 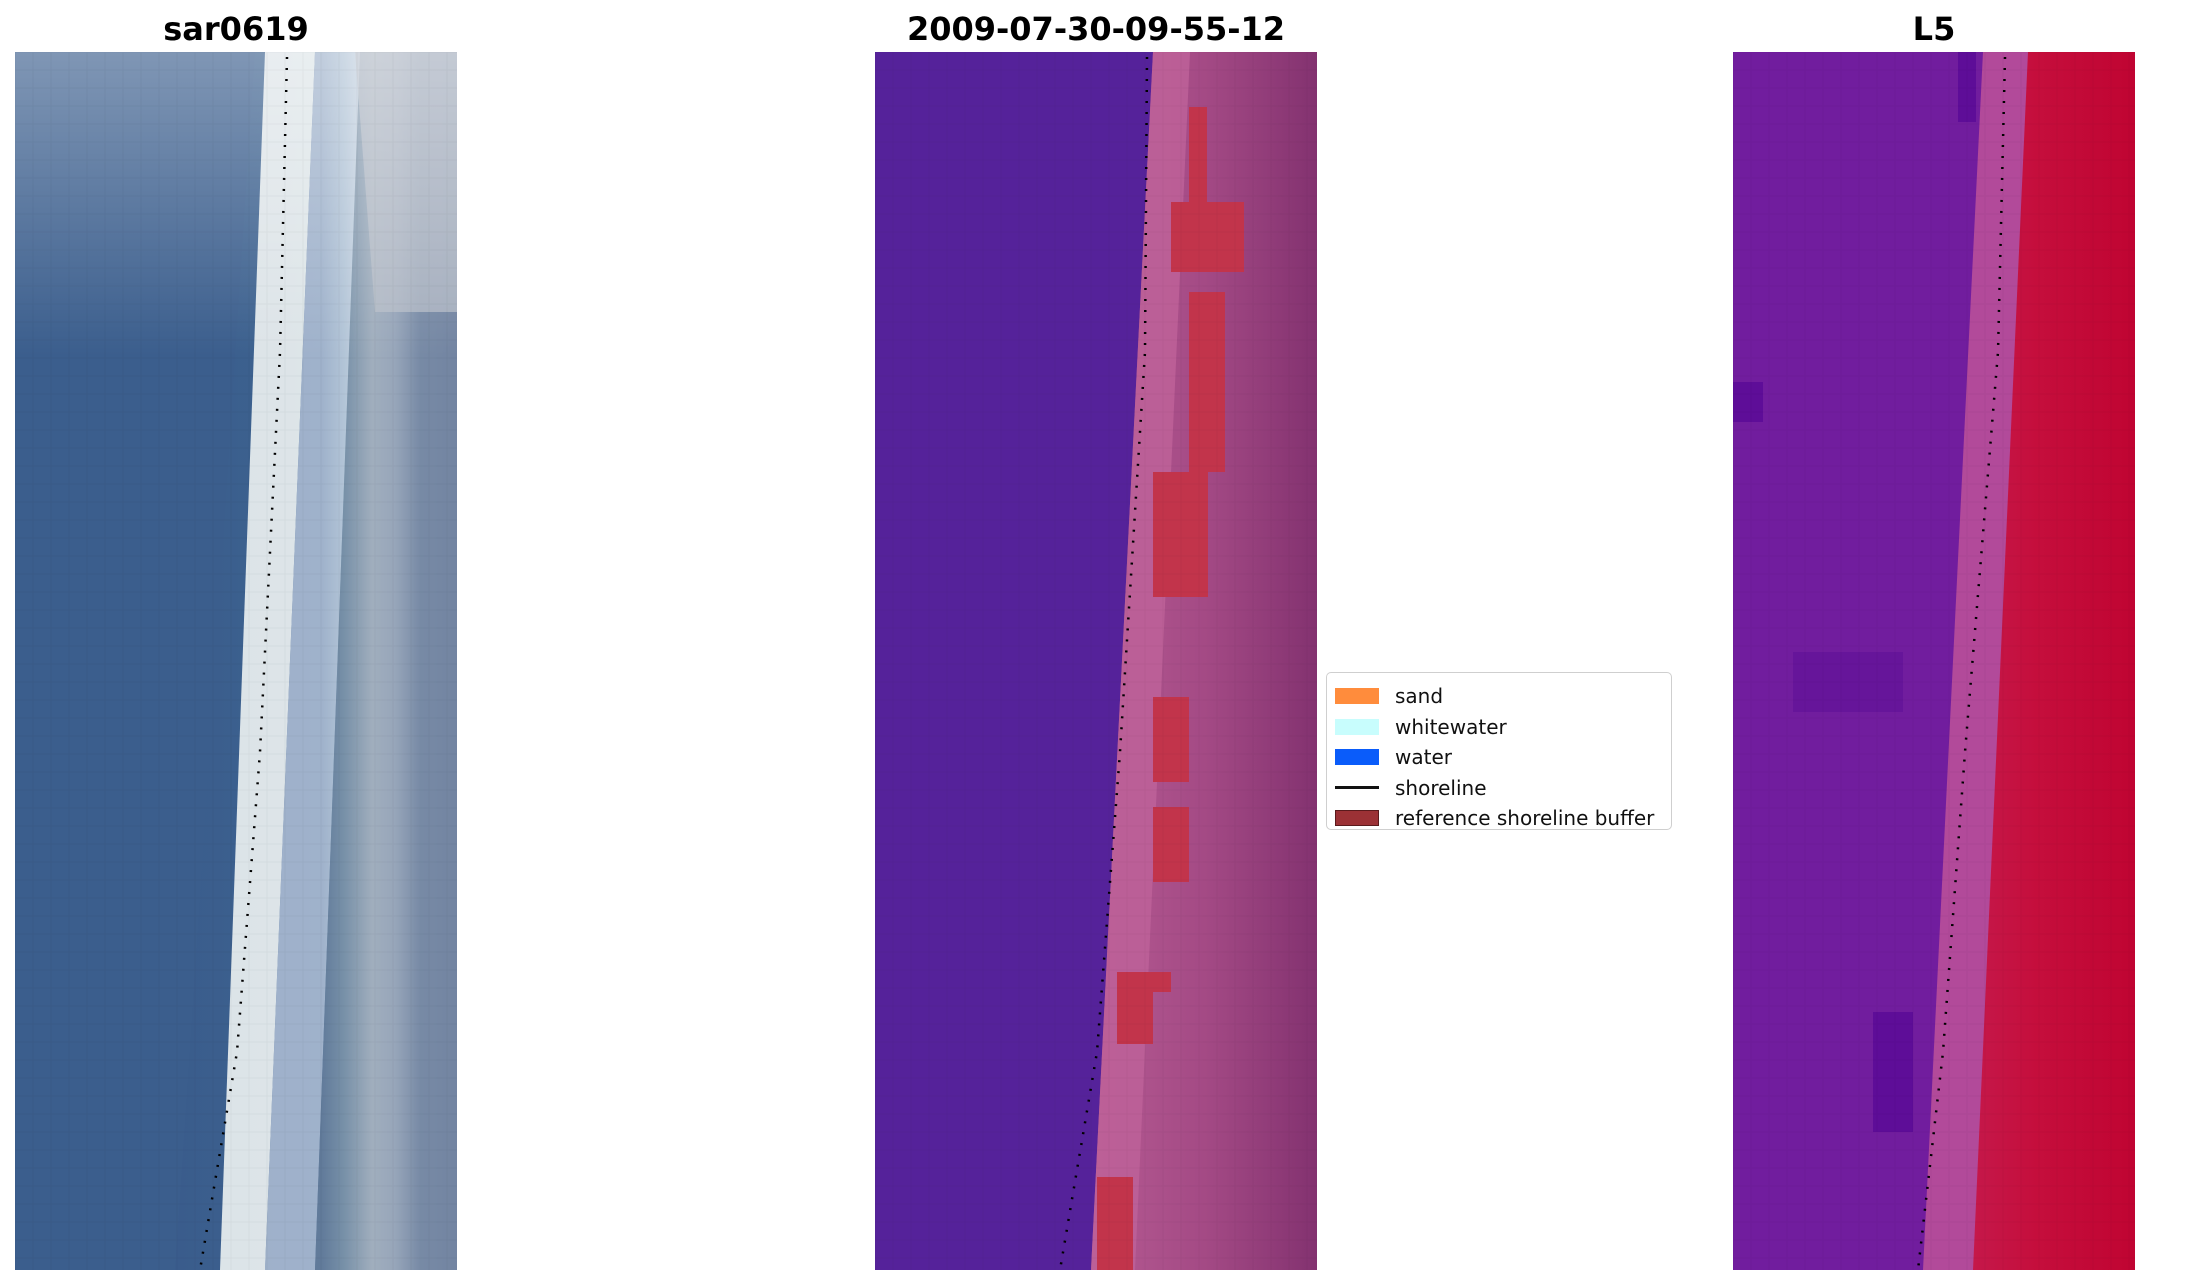 I want to click on legend-item-sand: sand, so click(x=1499, y=696).